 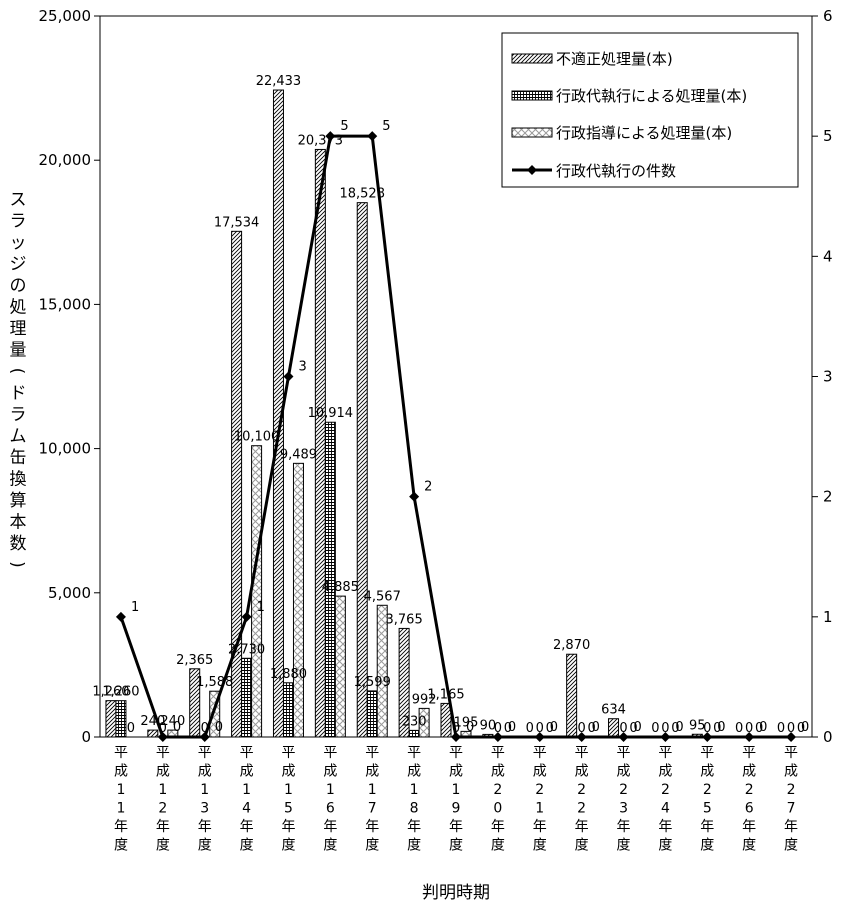 I want to click on category-label: 平成 1 5 年度, so click(x=288, y=799).